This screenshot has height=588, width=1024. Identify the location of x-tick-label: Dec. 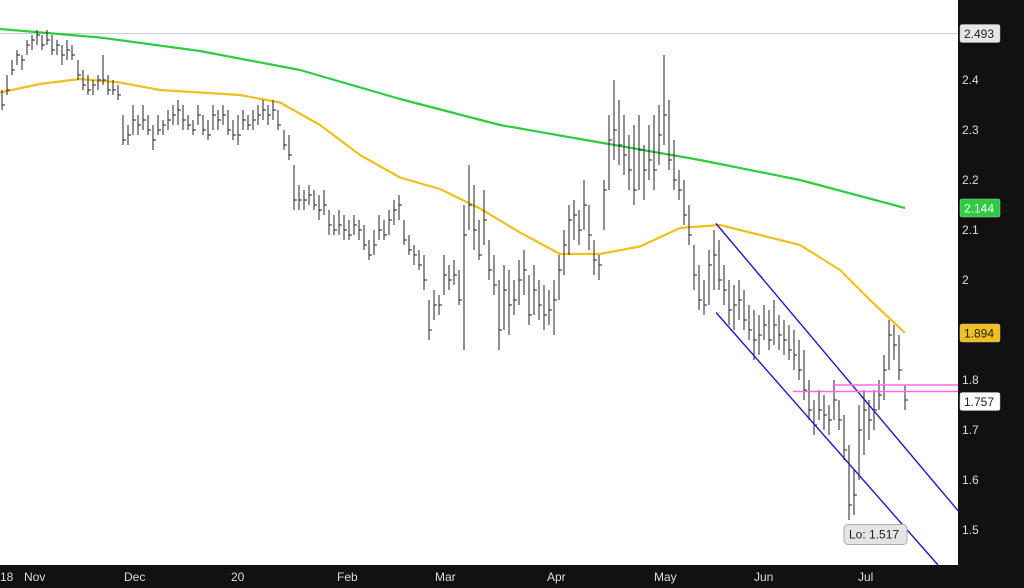
(134, 577).